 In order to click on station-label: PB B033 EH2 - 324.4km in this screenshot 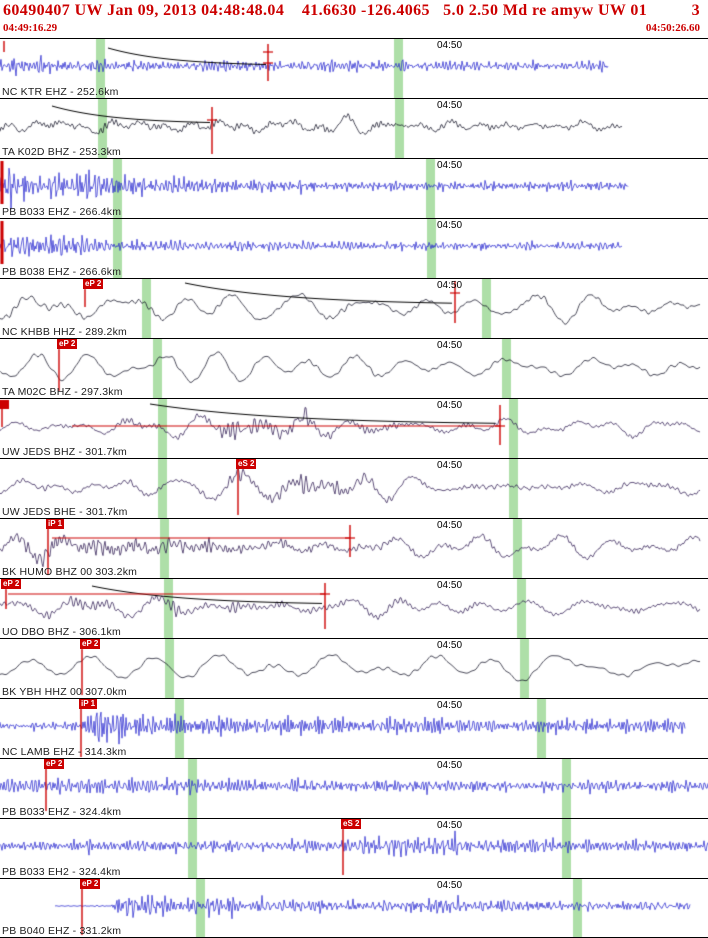, I will do `click(61, 872)`.